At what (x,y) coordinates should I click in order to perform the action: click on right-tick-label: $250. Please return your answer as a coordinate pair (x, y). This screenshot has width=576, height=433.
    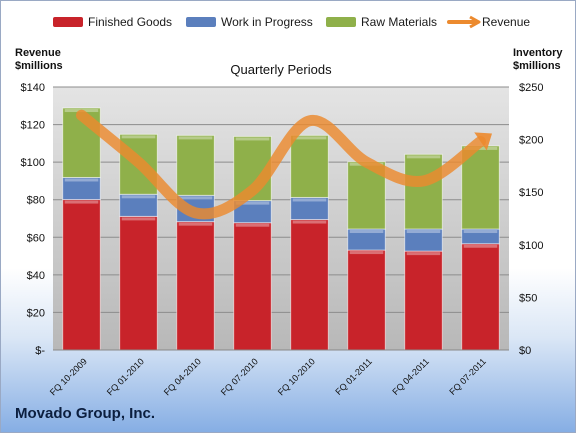
    Looking at the image, I should click on (531, 88).